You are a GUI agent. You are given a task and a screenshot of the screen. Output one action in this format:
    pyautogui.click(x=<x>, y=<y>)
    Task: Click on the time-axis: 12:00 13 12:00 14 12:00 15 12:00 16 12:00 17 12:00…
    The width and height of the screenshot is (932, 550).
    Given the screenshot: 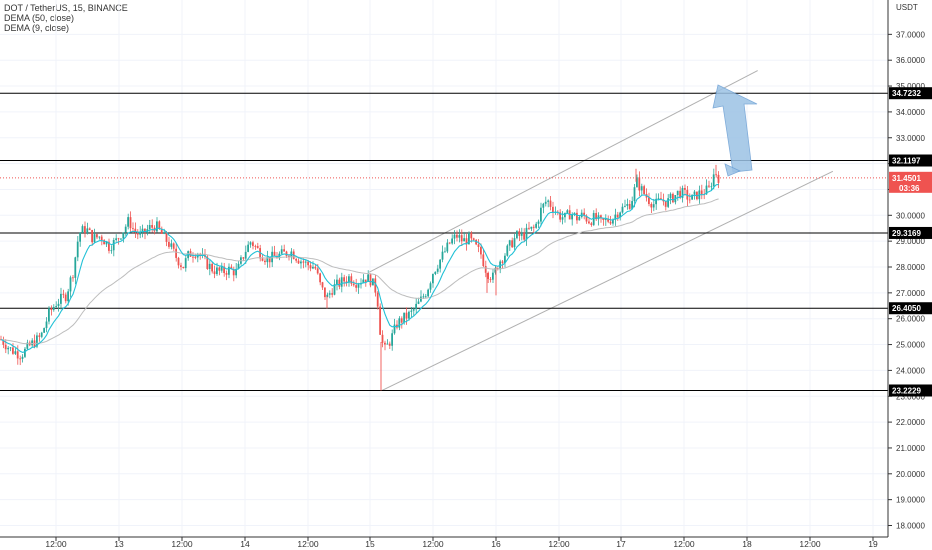 What is the action you would take?
    pyautogui.click(x=444, y=542)
    